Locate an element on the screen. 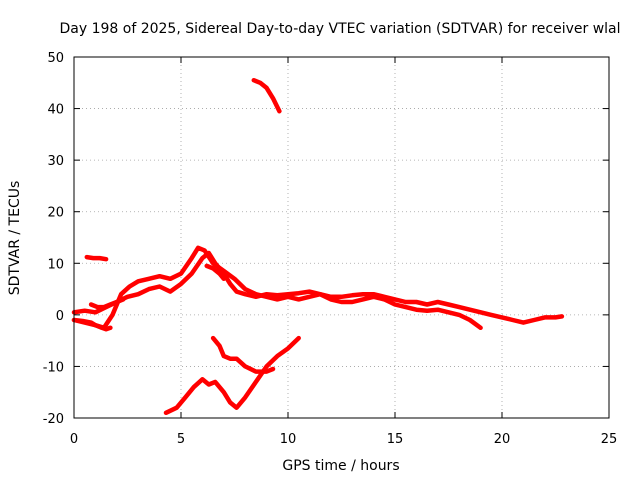 Image resolution: width=640 pixels, height=480 pixels. y-tick-label: -10 is located at coordinates (53, 367).